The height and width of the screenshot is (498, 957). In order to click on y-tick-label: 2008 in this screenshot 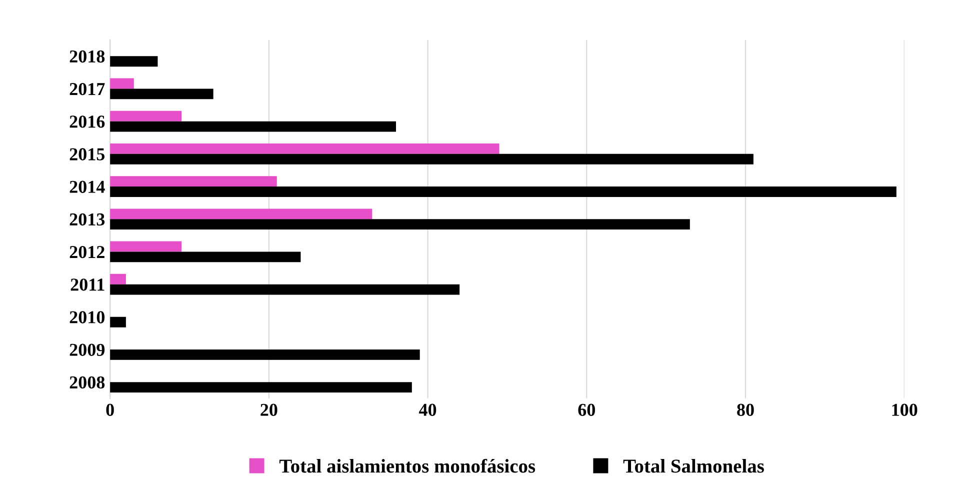, I will do `click(87, 382)`.